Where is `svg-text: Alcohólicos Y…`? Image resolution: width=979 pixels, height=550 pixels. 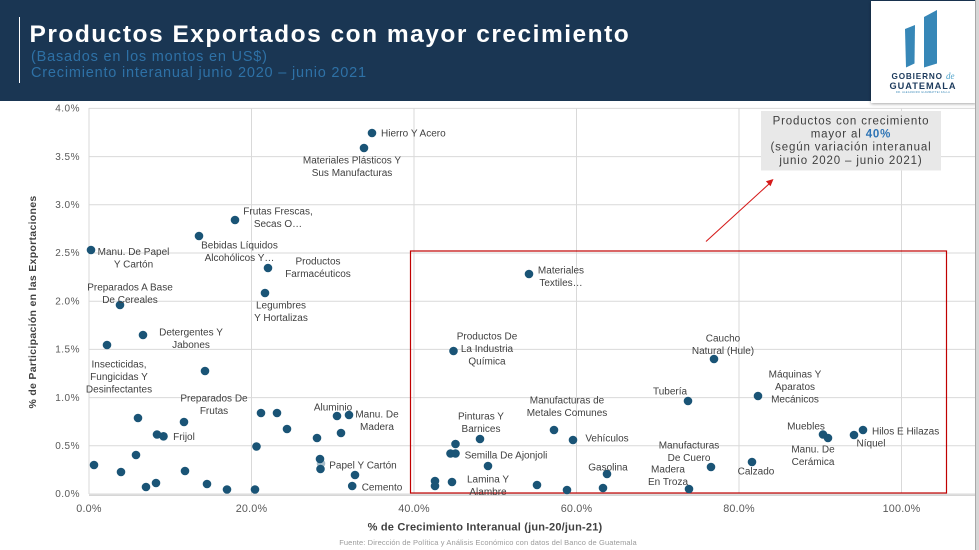 svg-text: Alcohólicos Y… is located at coordinates (240, 258).